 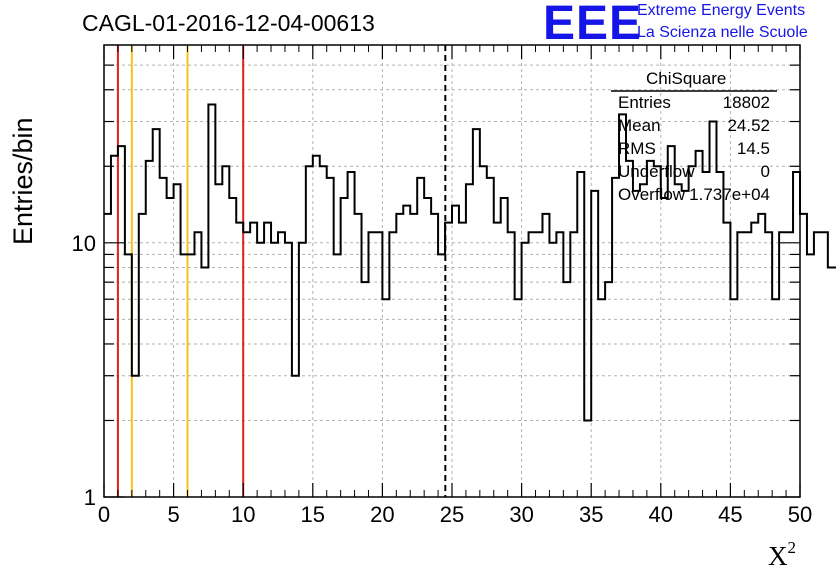 What do you see at coordinates (382, 514) in the screenshot?
I see `x-tick-label: 20` at bounding box center [382, 514].